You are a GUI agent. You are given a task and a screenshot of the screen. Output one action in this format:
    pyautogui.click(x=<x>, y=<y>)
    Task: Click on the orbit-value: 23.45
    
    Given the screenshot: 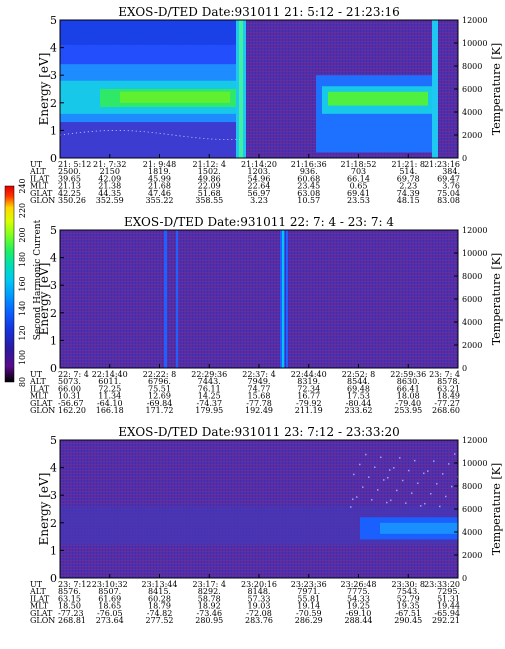 What is the action you would take?
    pyautogui.click(x=308, y=186)
    